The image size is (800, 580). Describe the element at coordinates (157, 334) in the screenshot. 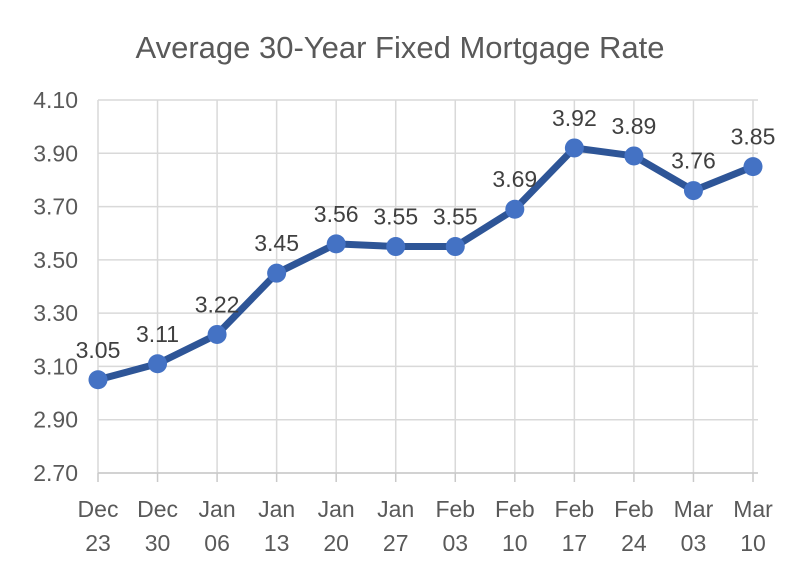

I see `data-label: 3.11` at that location.